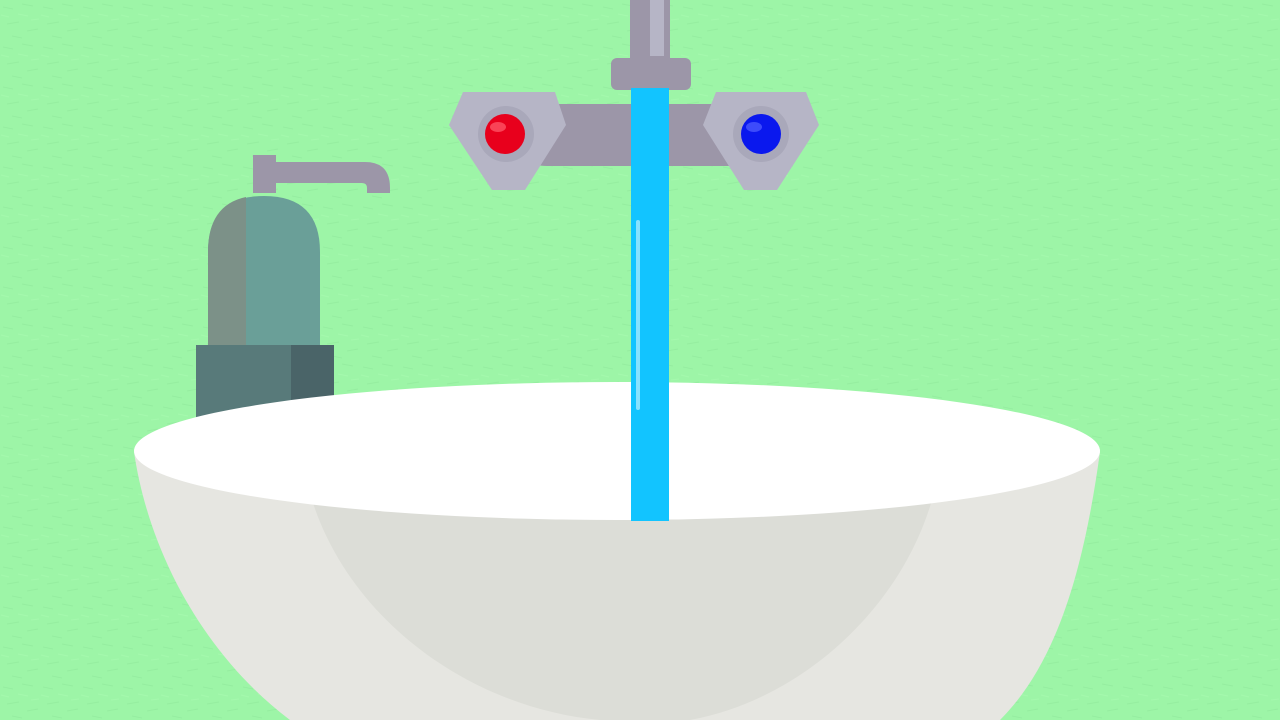 This screenshot has height=720, width=1280. I want to click on water-stream, so click(650, 304).